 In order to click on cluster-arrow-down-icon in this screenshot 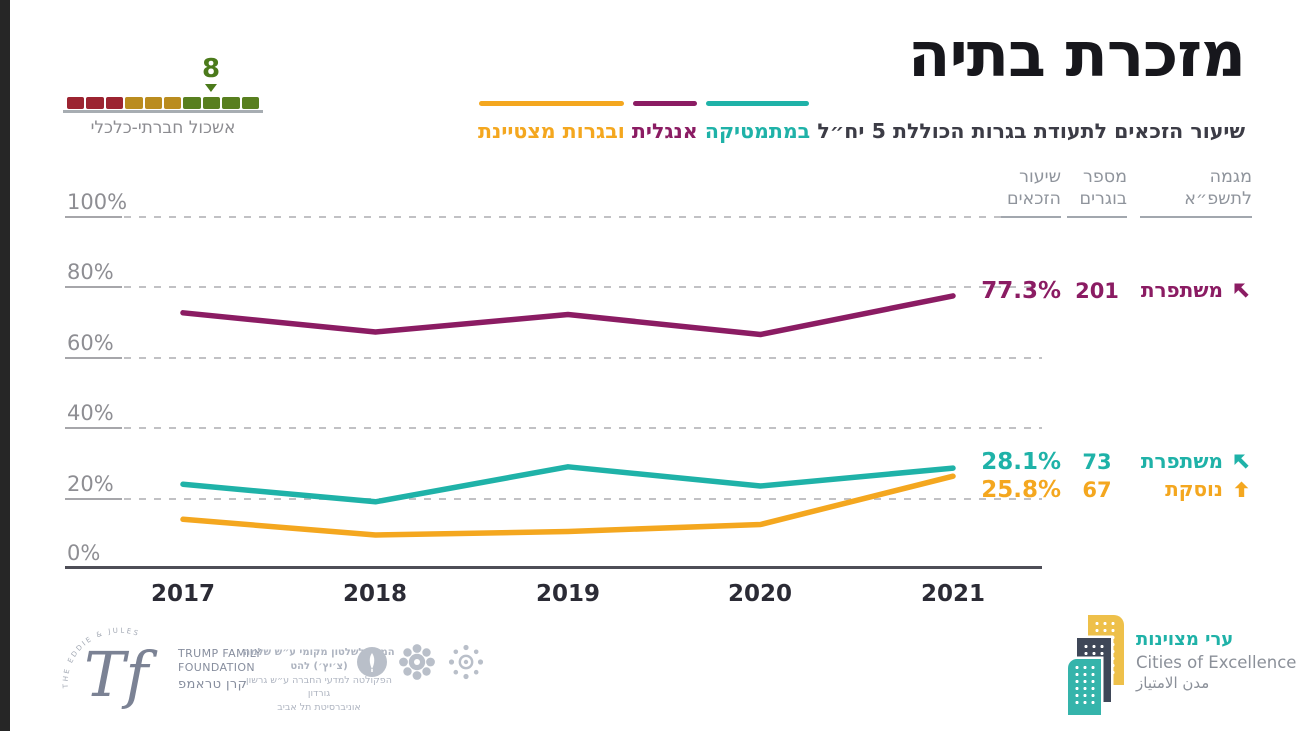, I will do `click(211, 88)`.